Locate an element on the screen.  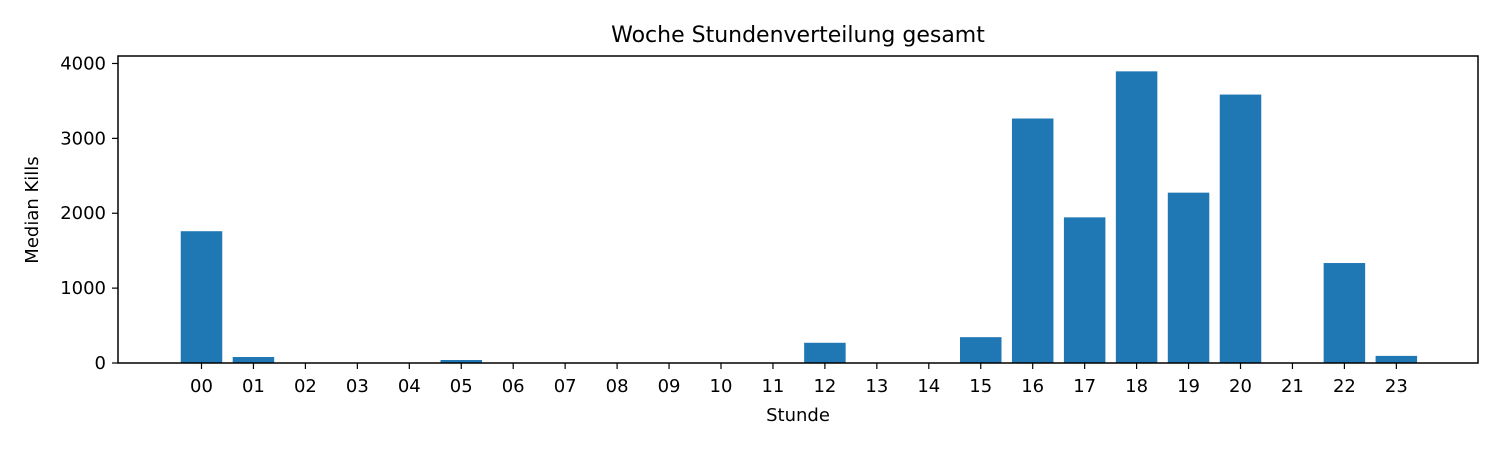
y-tick-label: 3000 is located at coordinates (83, 138).